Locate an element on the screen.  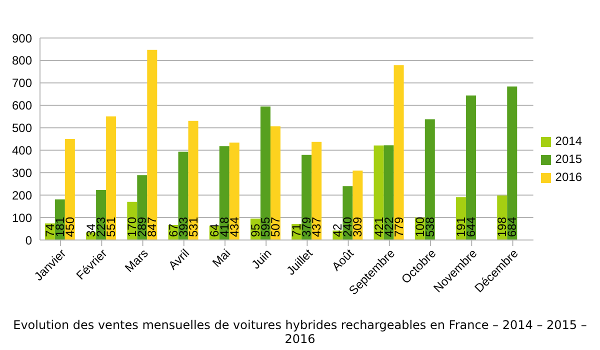
data-label: 100 is located at coordinates (419, 226).